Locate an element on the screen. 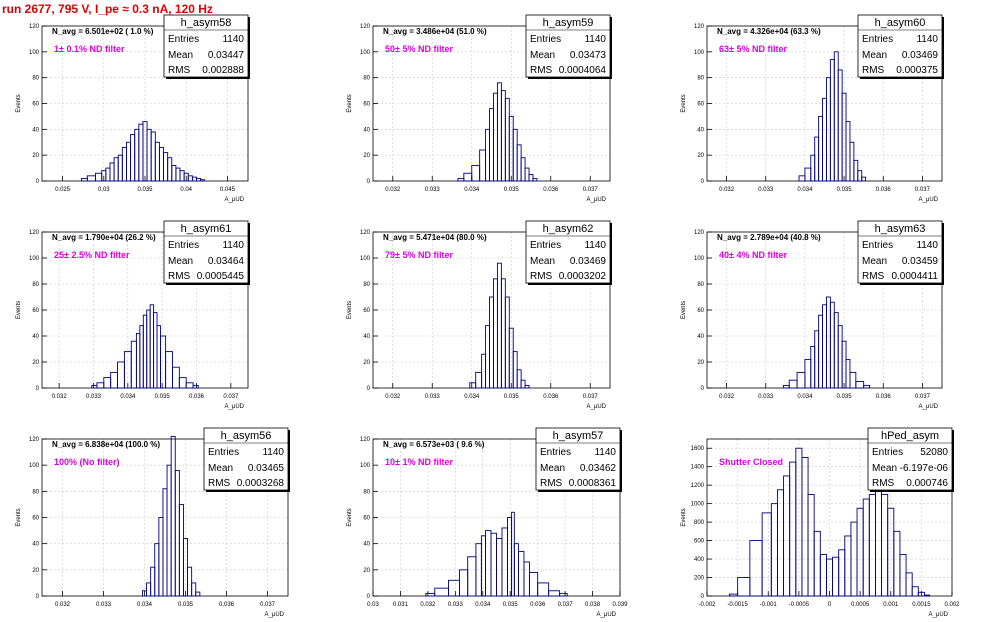 Image resolution: width=996 pixels, height=622 pixels. filter-annotation: 25± 2.5% ND filter is located at coordinates (92, 255).